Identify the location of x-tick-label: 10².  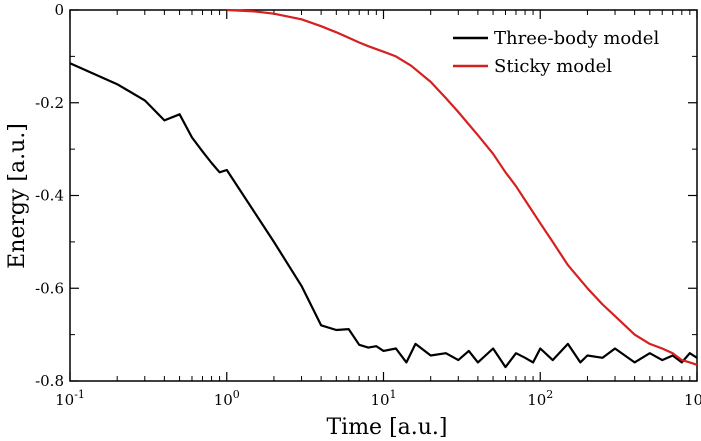
(540, 398).